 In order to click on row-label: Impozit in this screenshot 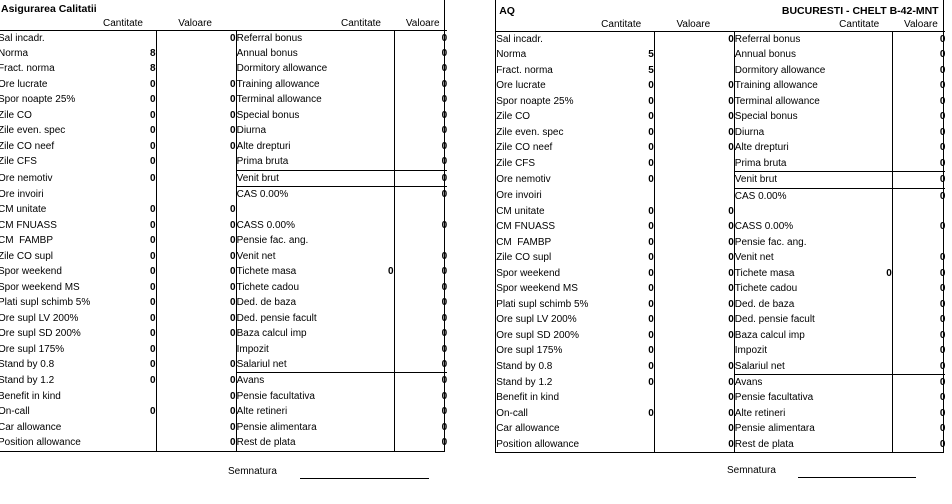, I will do `click(252, 349)`.